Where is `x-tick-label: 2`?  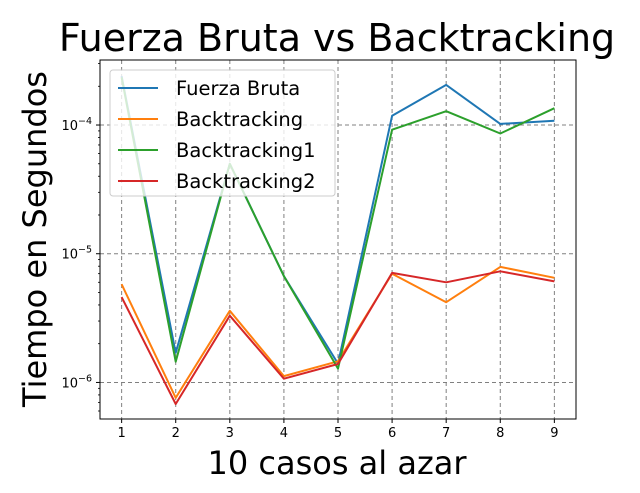
x-tick-label: 2 is located at coordinates (176, 433).